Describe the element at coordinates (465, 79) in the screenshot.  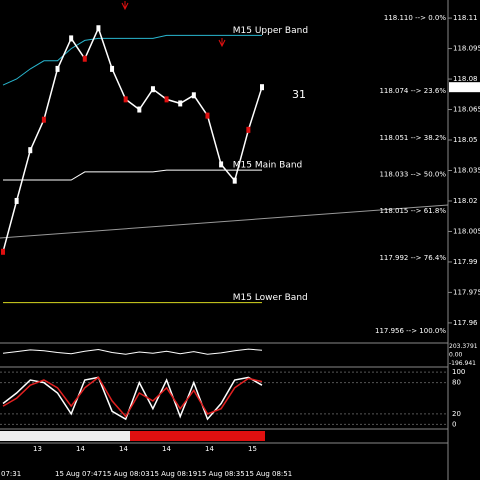
I see `y-tick-label: 118.08` at that location.